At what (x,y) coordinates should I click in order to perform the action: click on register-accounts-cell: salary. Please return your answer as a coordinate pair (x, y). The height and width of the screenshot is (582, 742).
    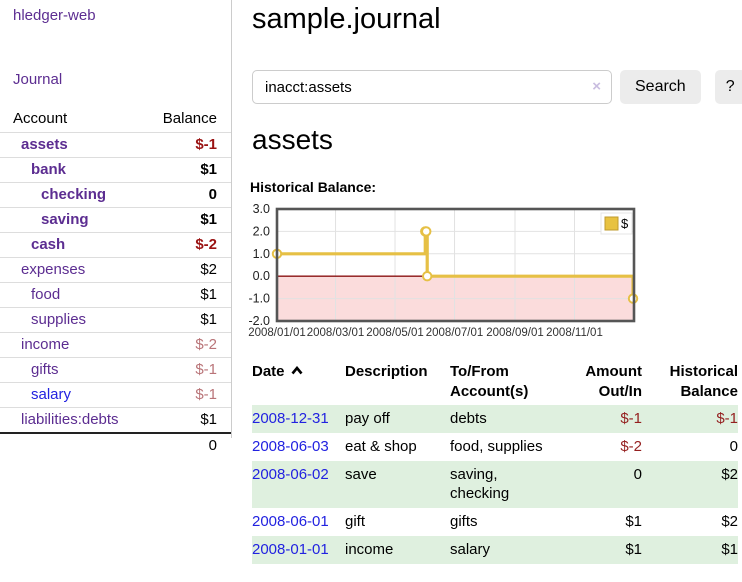
    Looking at the image, I should click on (507, 550).